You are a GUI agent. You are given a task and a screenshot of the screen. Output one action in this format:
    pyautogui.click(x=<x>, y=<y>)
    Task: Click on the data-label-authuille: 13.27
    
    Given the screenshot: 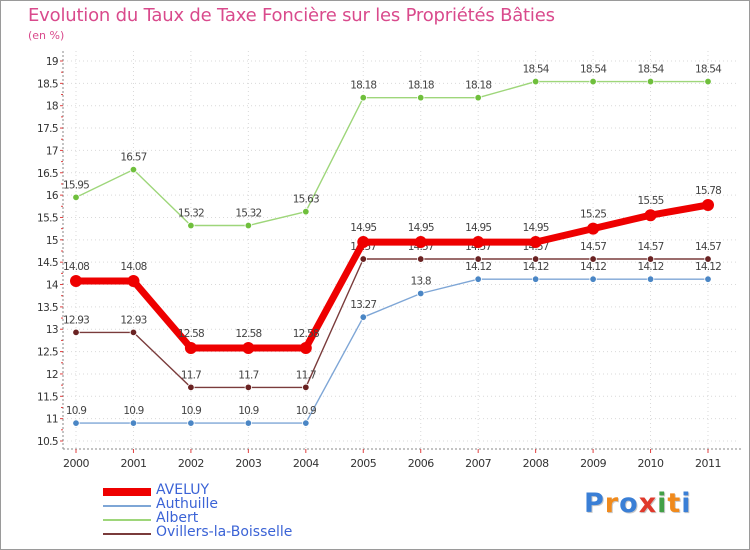 What is the action you would take?
    pyautogui.click(x=363, y=305)
    